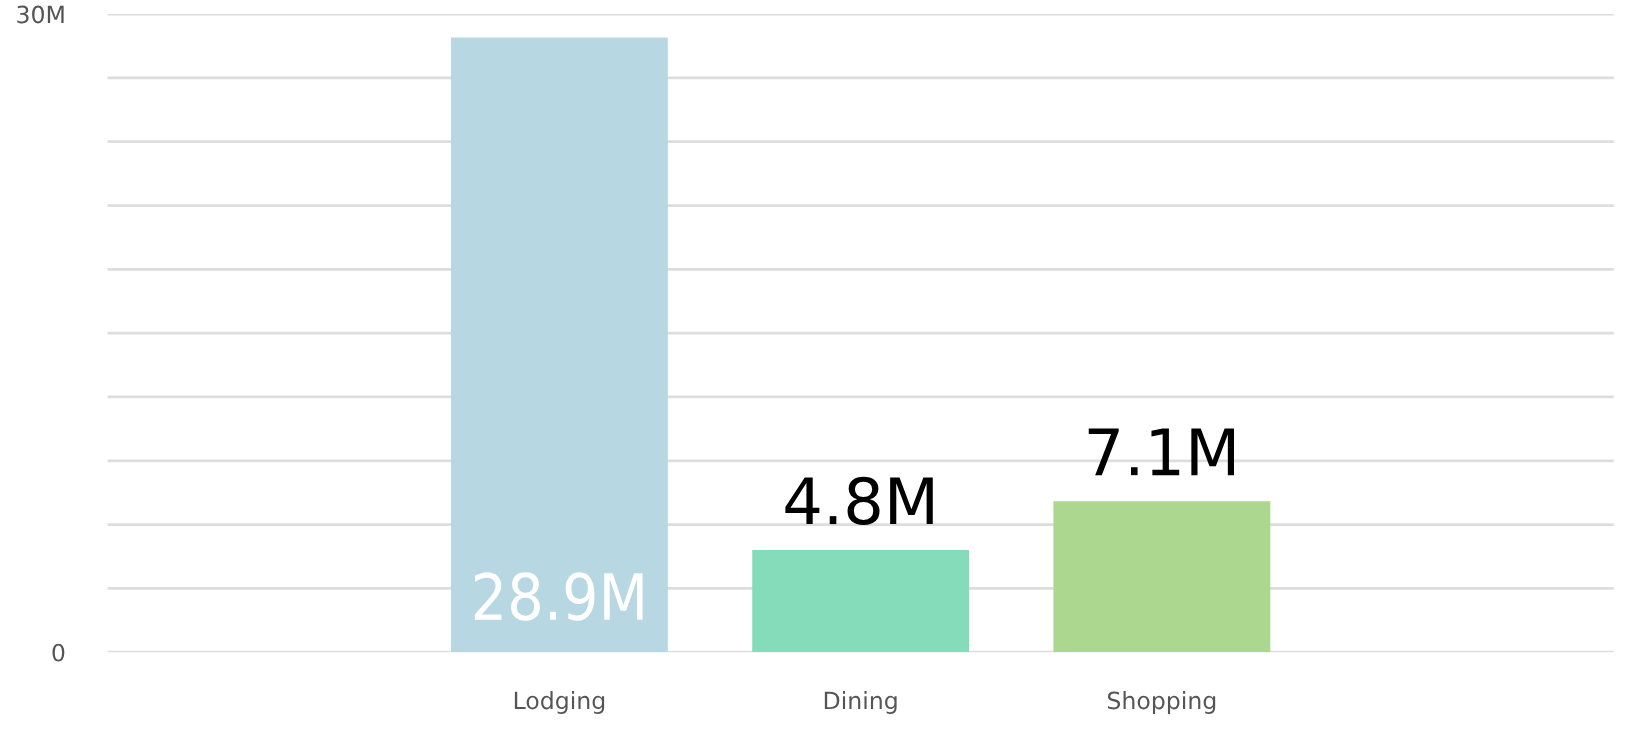  I want to click on data-label: 28.9M, so click(558, 596).